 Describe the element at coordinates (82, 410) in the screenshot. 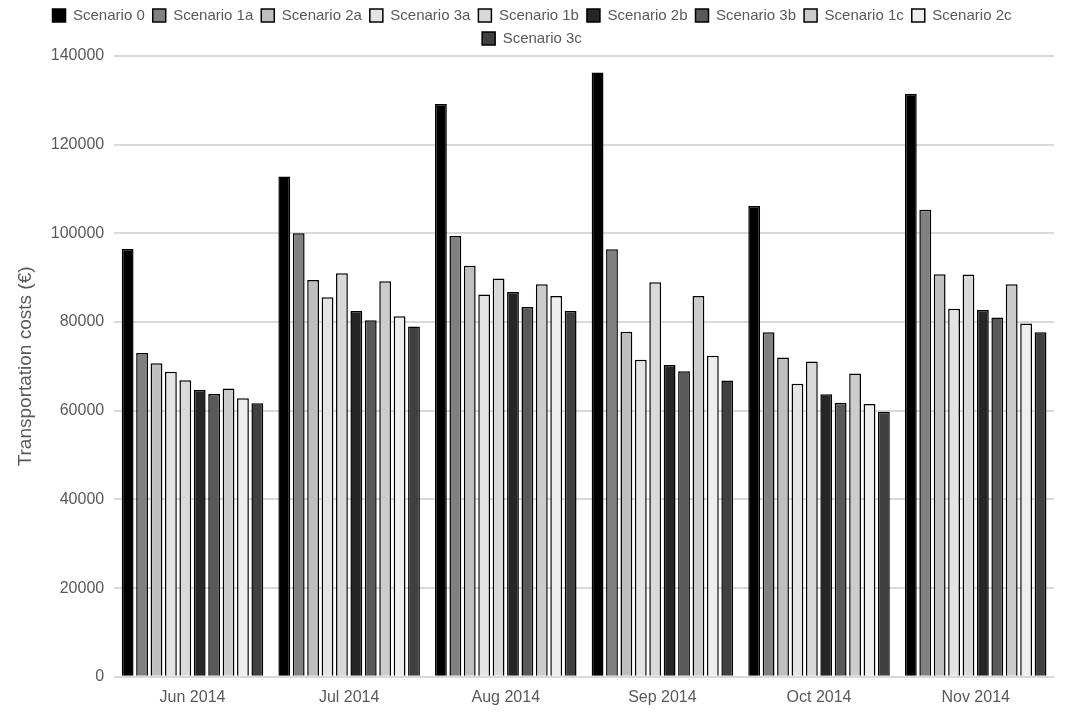

I see `y-tick-label: 60000` at that location.